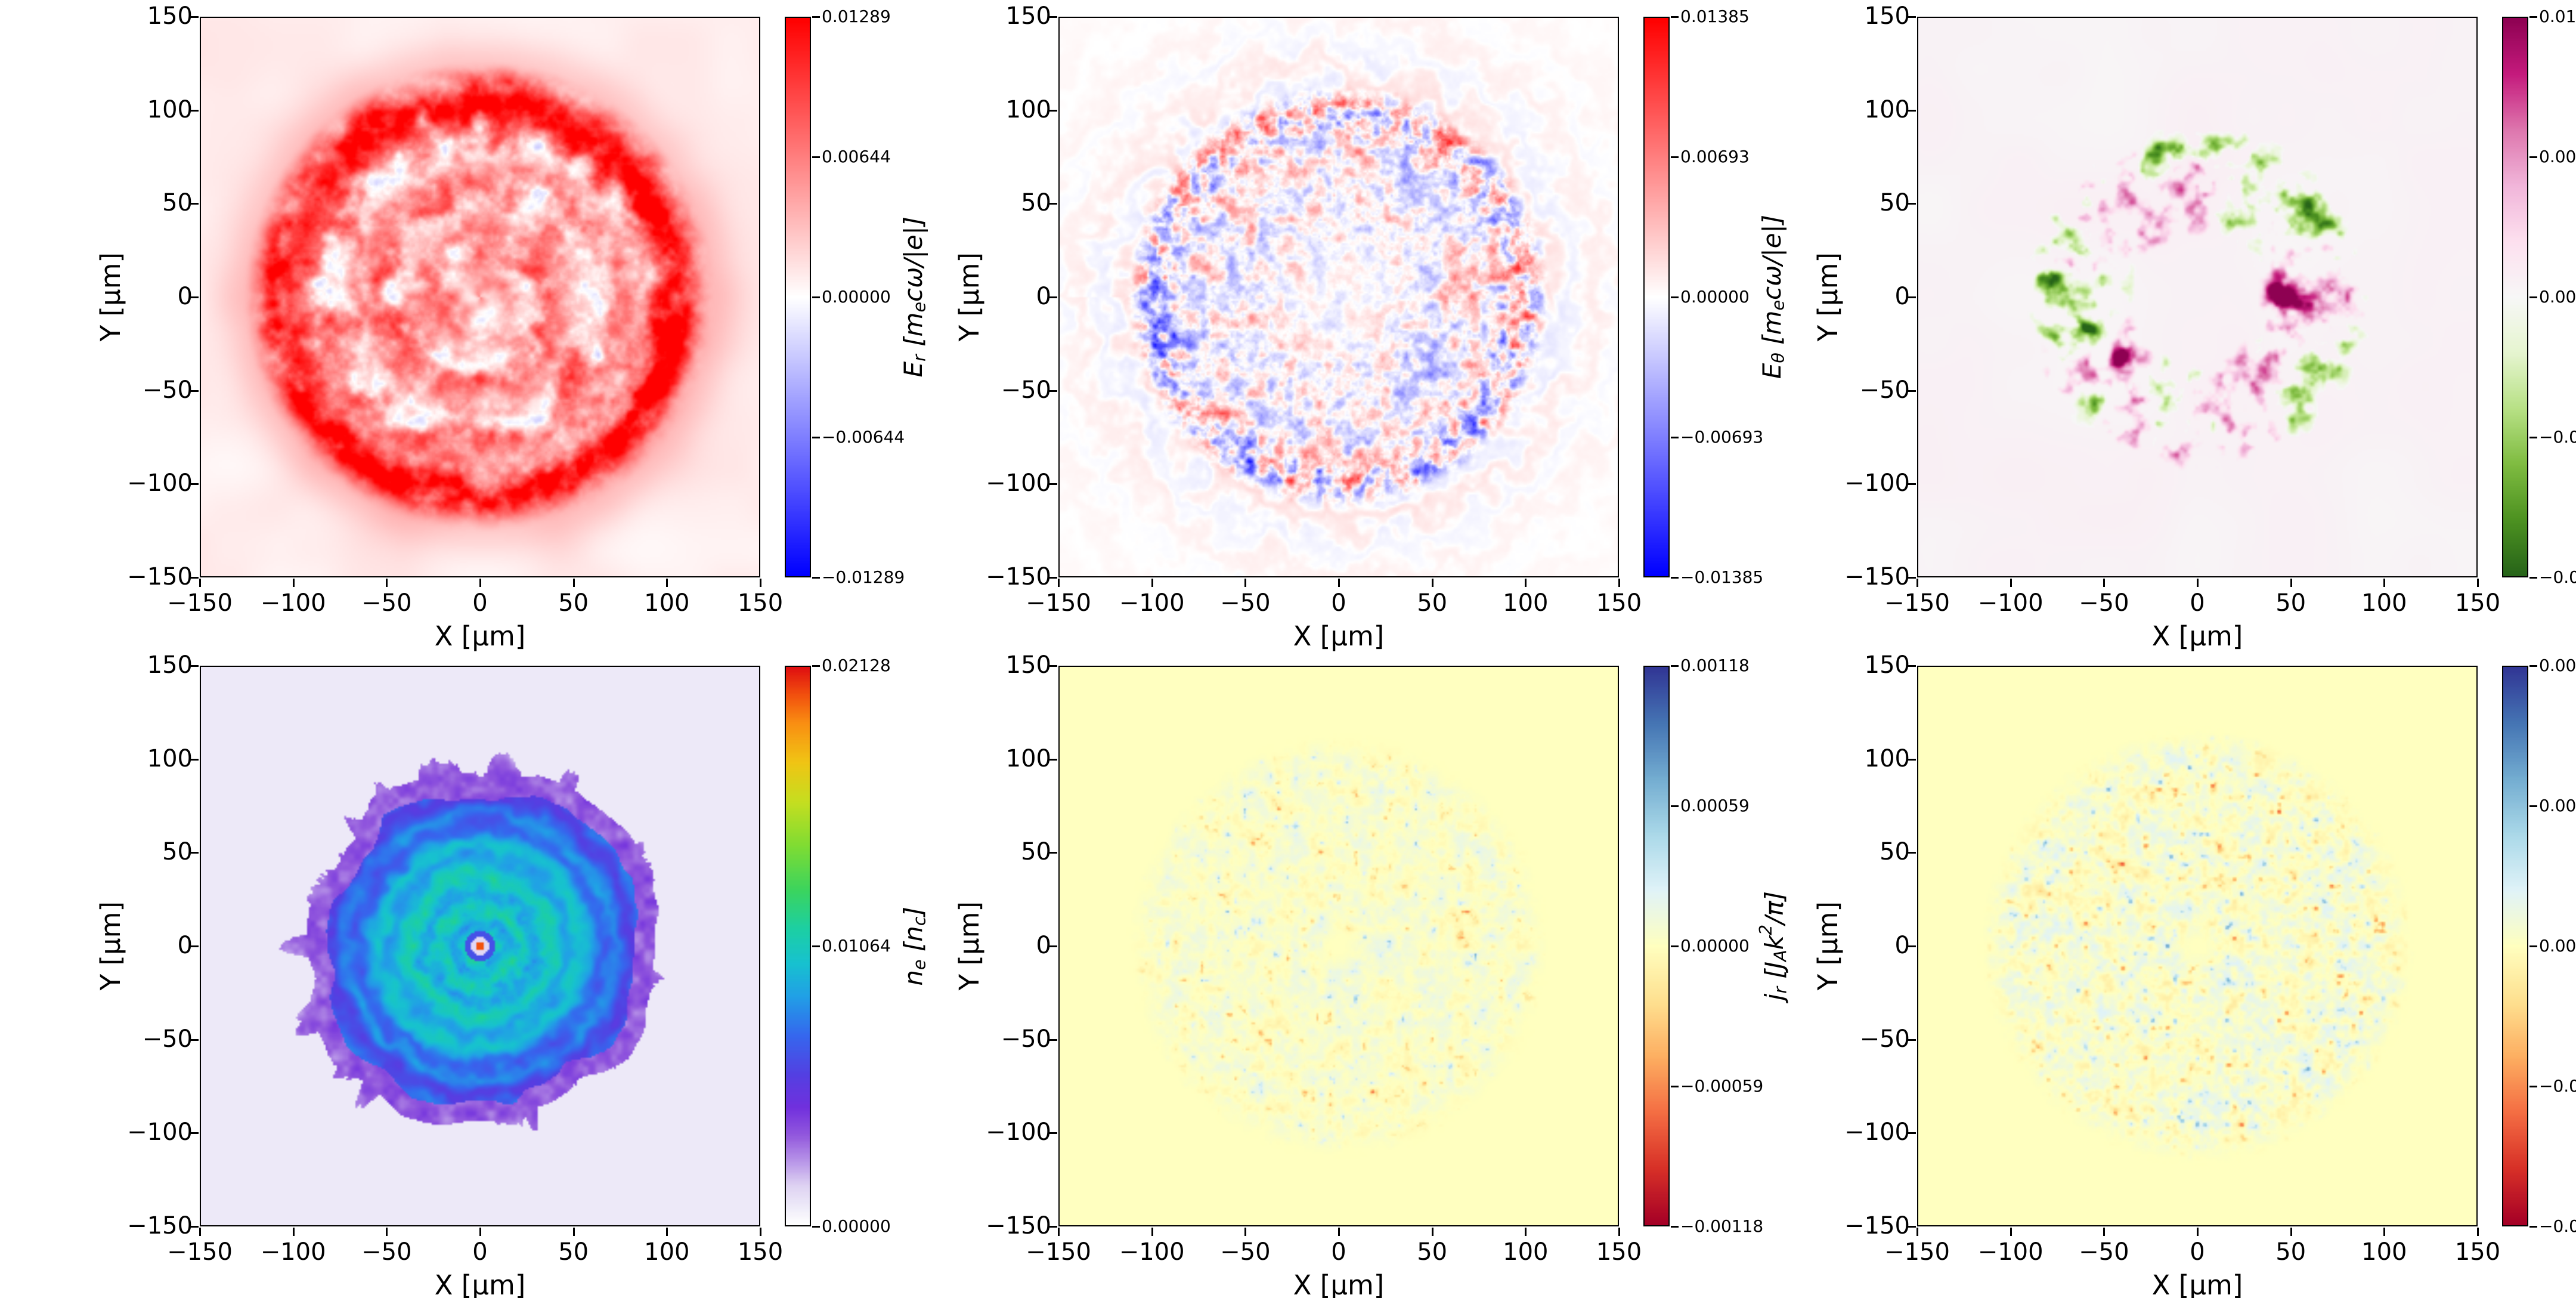  What do you see at coordinates (178, 852) in the screenshot?
I see `y-tick-label: 50` at bounding box center [178, 852].